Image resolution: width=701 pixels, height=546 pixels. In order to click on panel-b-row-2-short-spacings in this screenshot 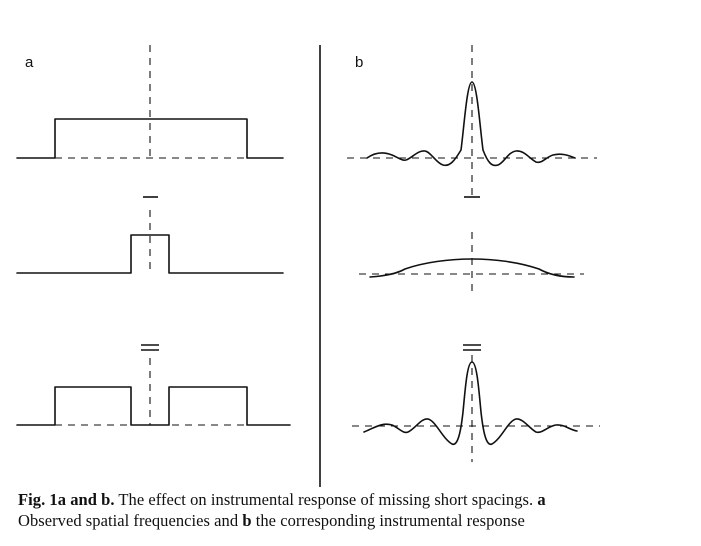, I will do `click(471, 264)`.